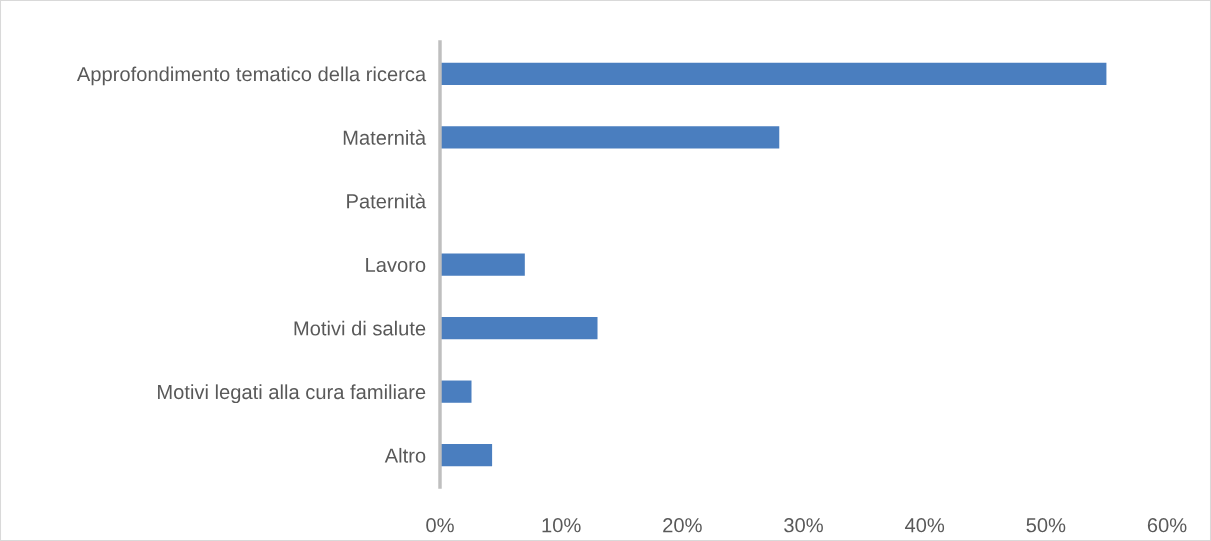 Image resolution: width=1211 pixels, height=541 pixels. What do you see at coordinates (360, 328) in the screenshot?
I see `y-tick-label: Motivi di salute` at bounding box center [360, 328].